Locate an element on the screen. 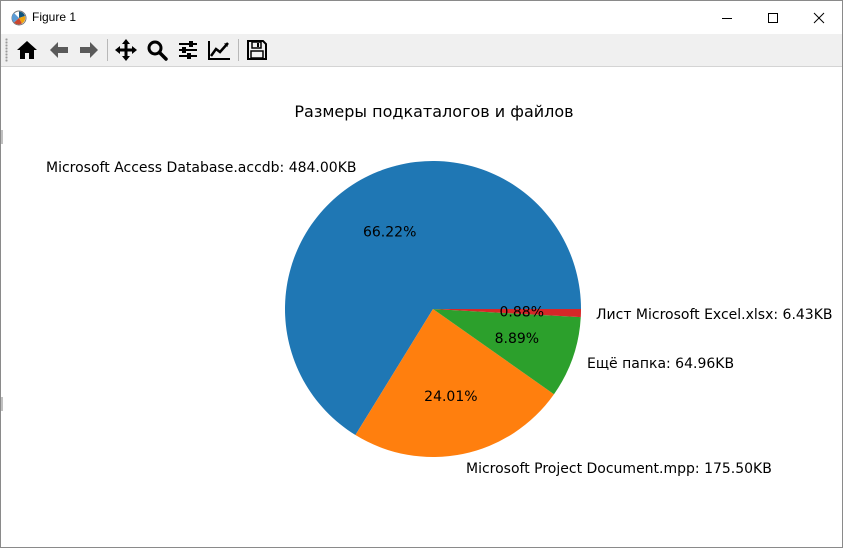 The image size is (843, 548). slice-label: Microsoft Project Document.mpp: 175.50KB is located at coordinates (619, 469).